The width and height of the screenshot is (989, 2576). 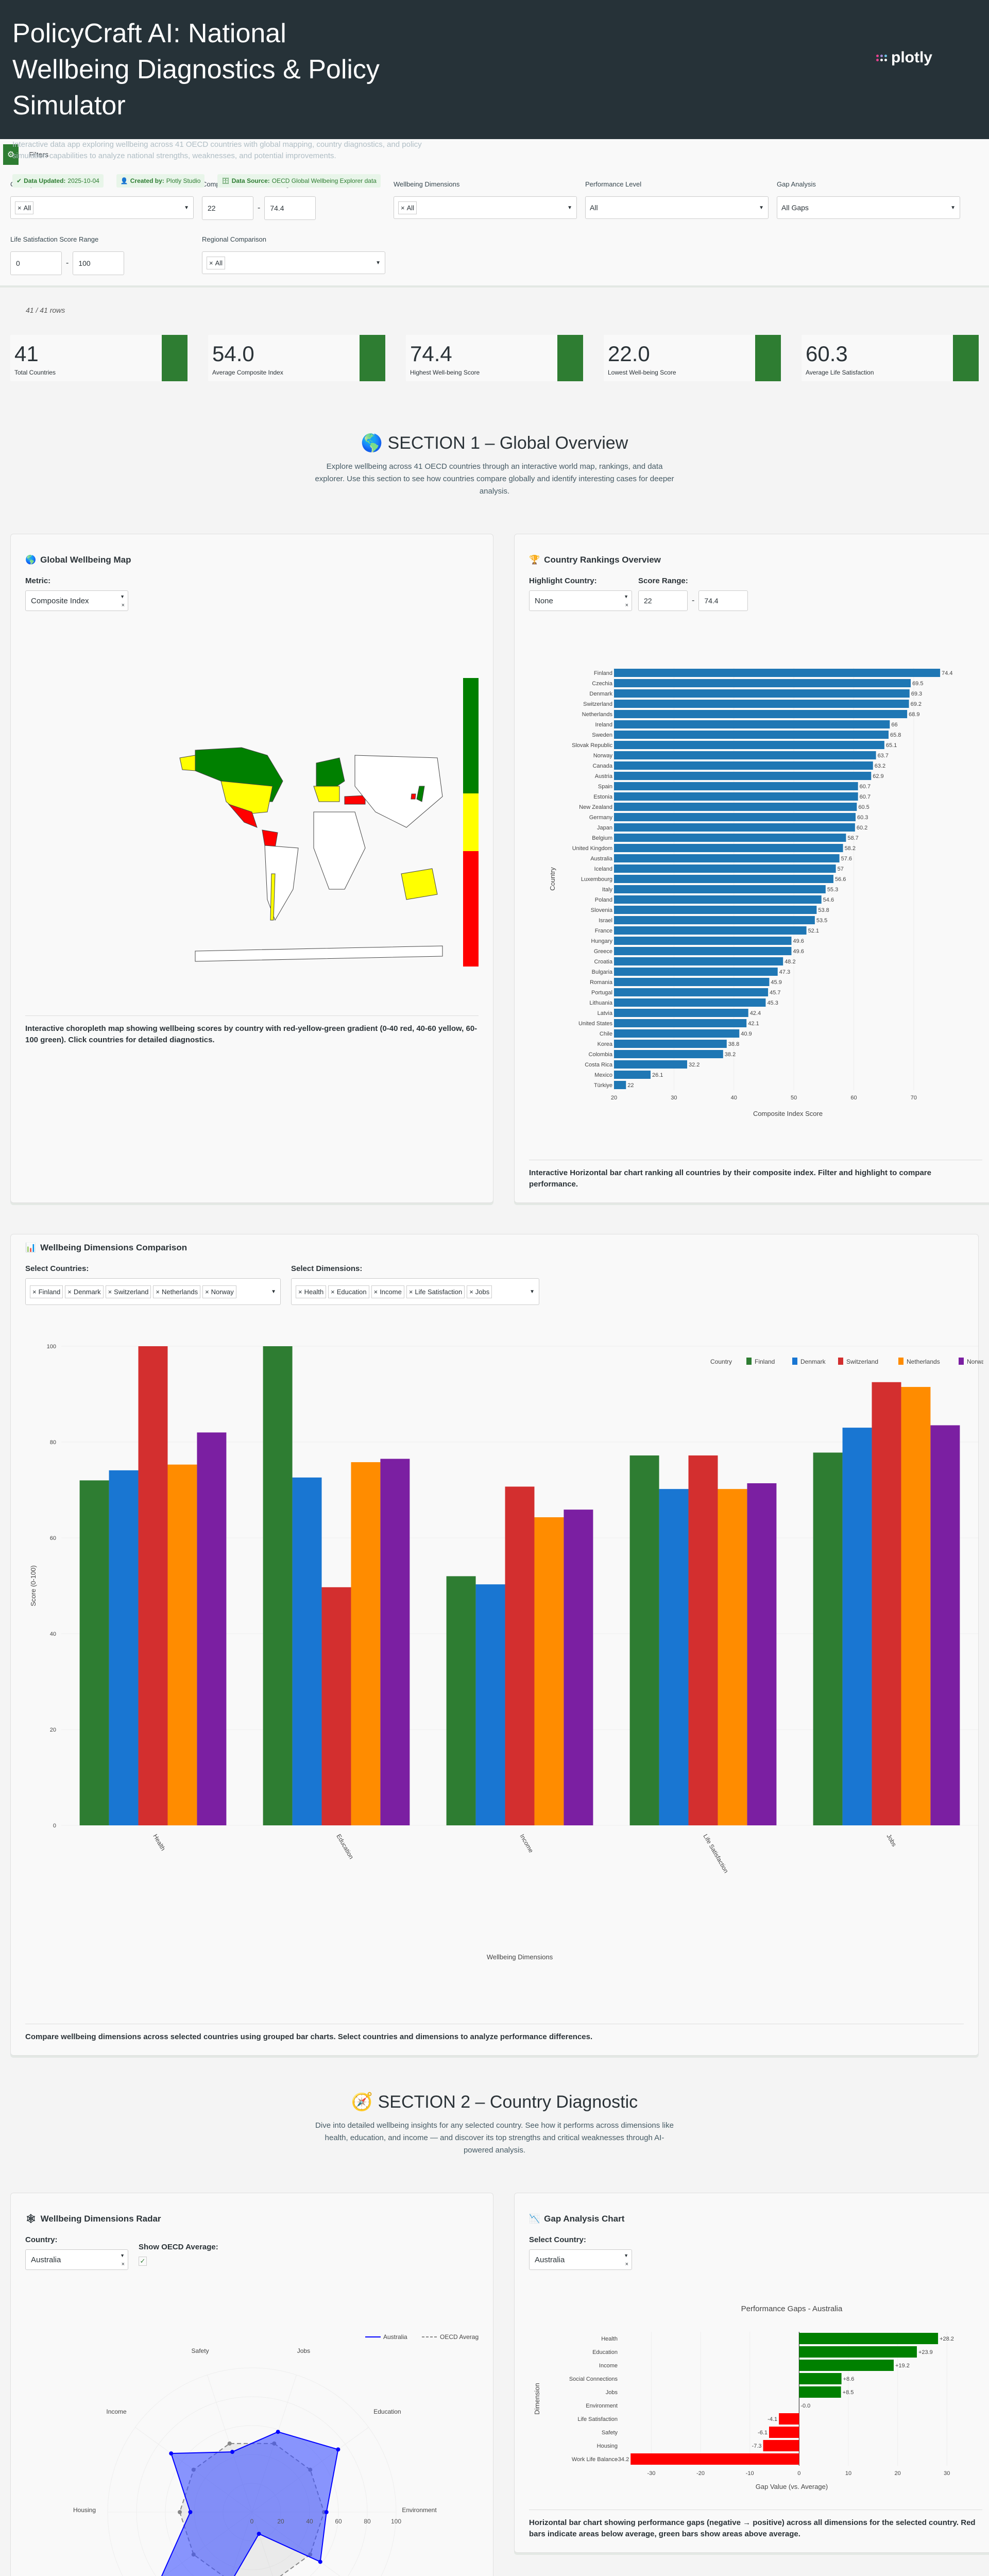 I want to click on legend-label: OECD Average (50), so click(x=467, y=2337).